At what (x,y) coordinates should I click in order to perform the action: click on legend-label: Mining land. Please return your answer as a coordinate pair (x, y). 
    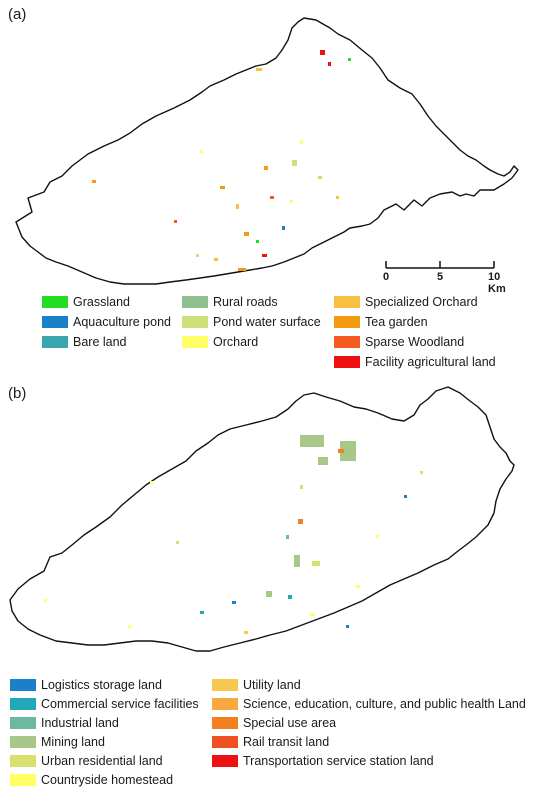
    Looking at the image, I should click on (73, 742).